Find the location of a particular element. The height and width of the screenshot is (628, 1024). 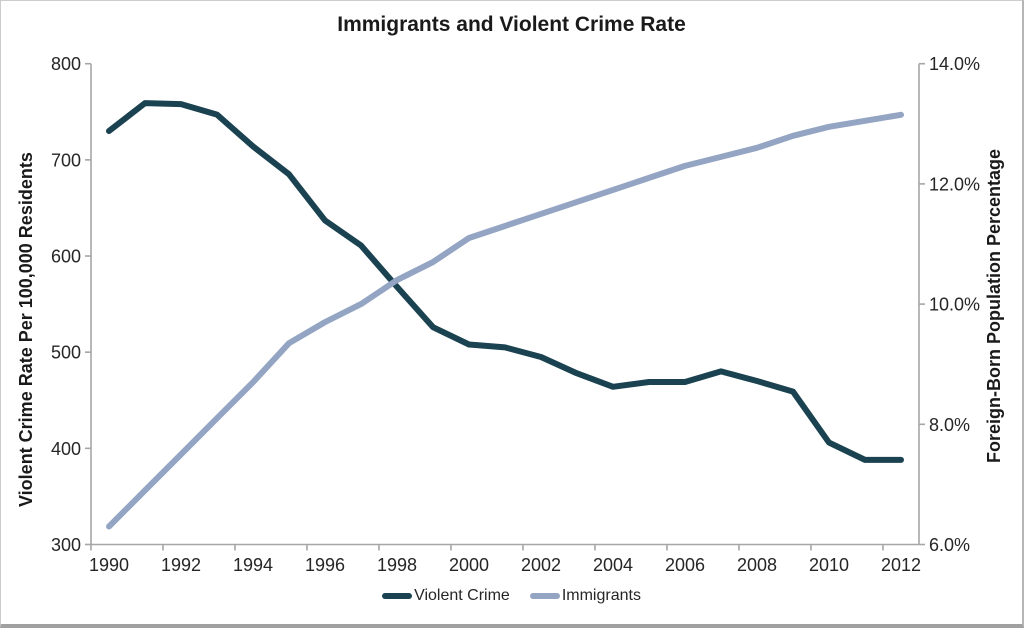

legend-item-violent-crime: Violent Crime is located at coordinates (446, 596).